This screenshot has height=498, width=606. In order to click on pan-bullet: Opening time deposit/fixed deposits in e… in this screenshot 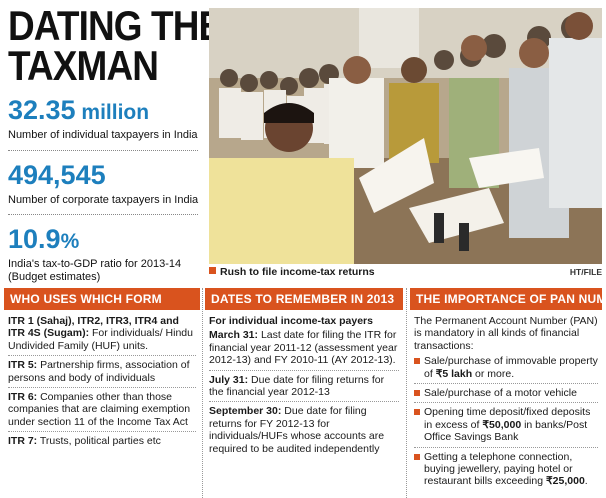, I will do `click(506, 427)`.